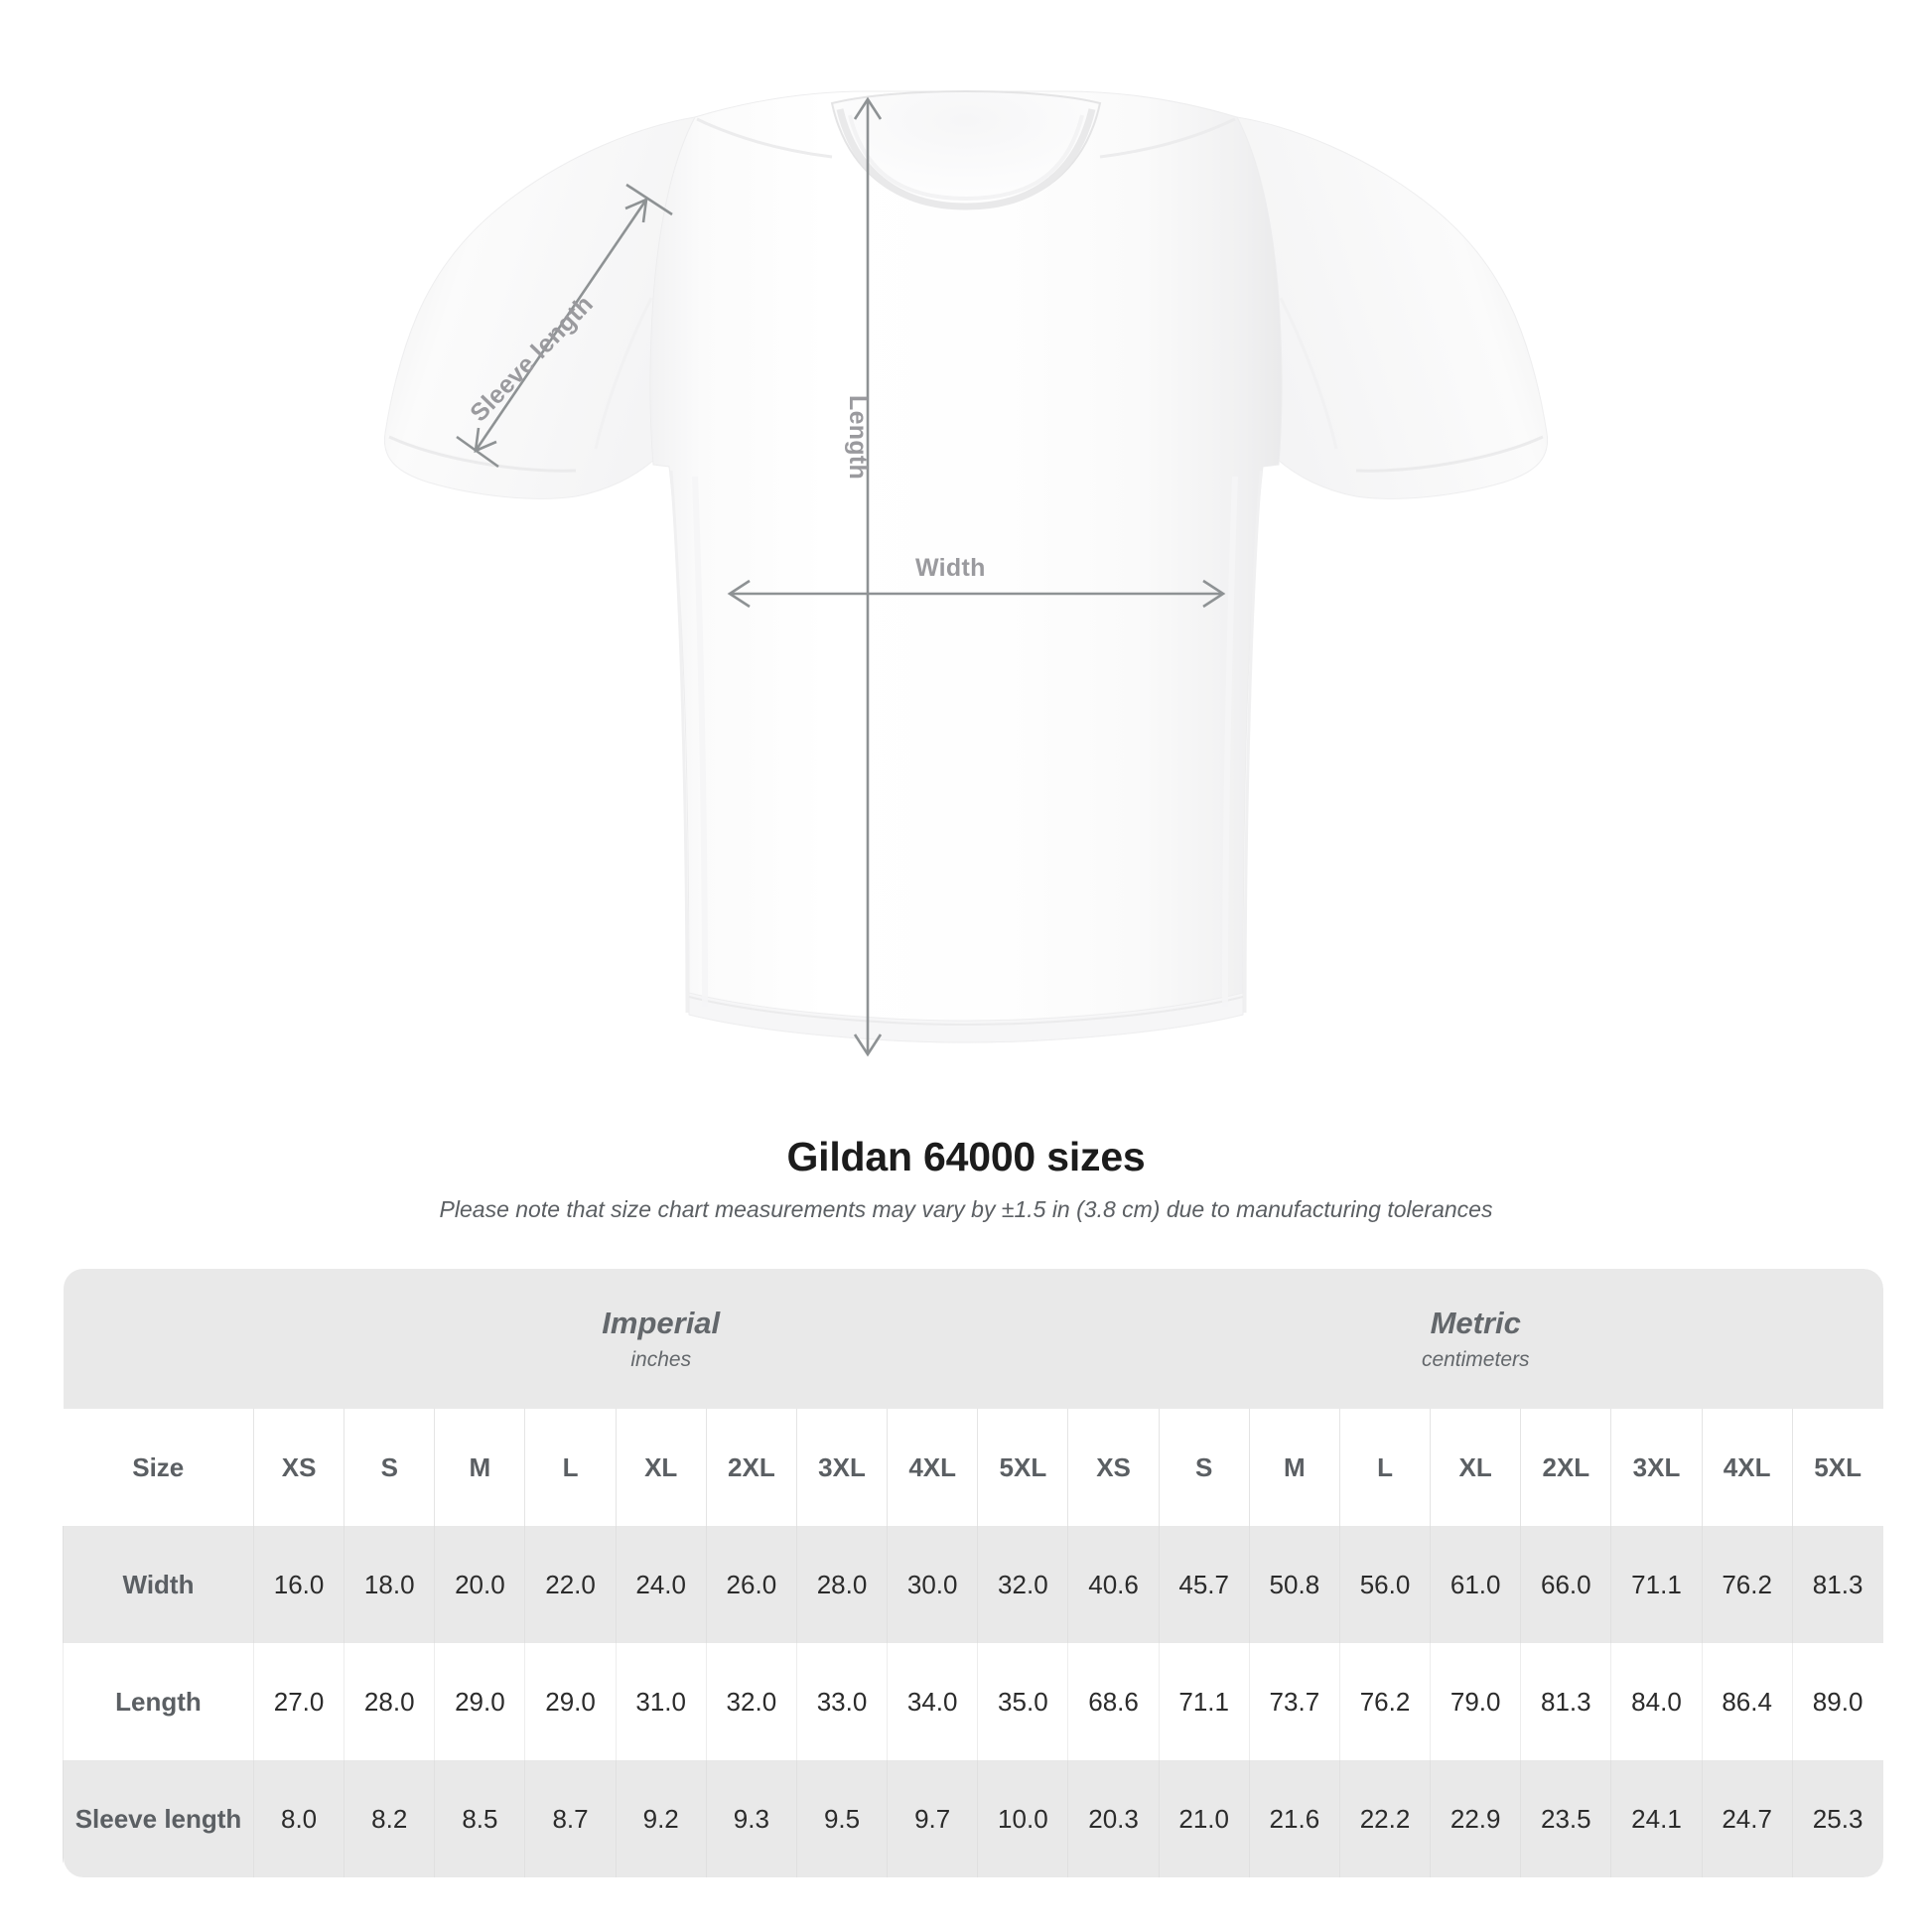 This screenshot has height=1932, width=1932. I want to click on size-header-imperial-m: M, so click(480, 1467).